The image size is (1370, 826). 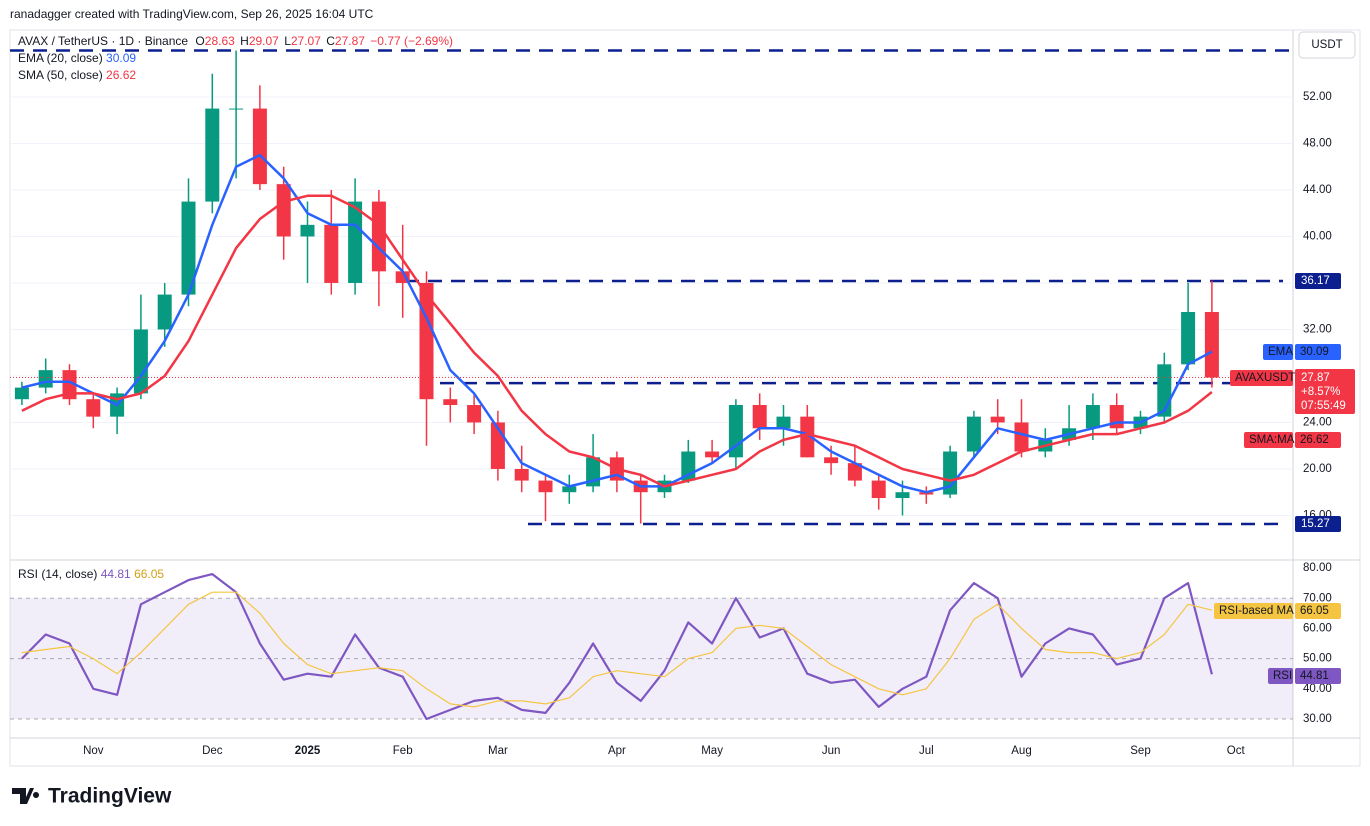 I want to click on rsi-ma-tag-value-box, so click(x=1318, y=611).